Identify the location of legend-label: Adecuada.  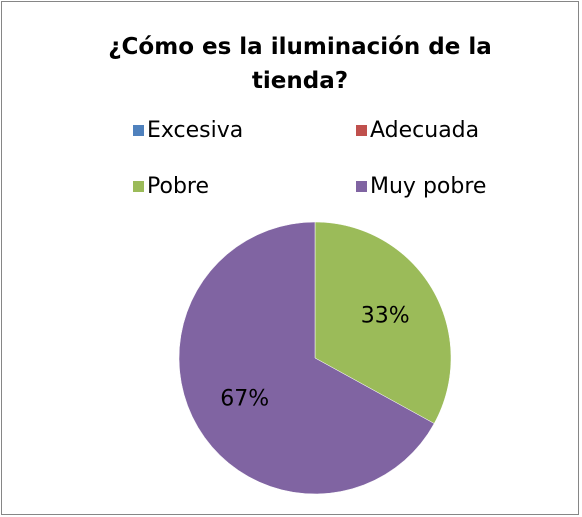
(424, 130).